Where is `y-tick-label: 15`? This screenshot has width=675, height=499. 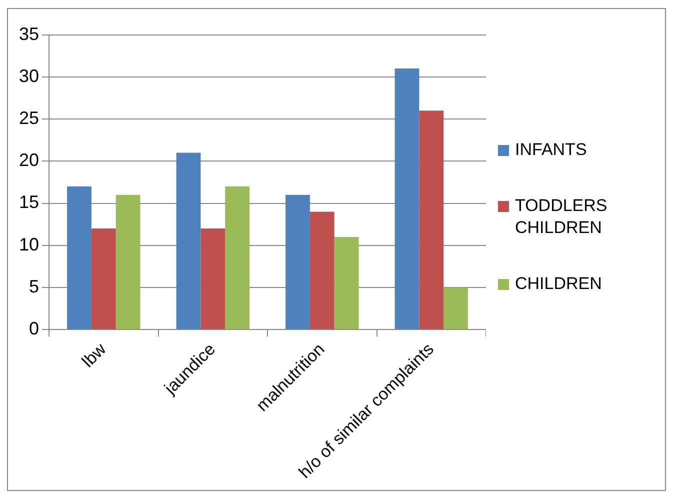
y-tick-label: 15 is located at coordinates (29, 202).